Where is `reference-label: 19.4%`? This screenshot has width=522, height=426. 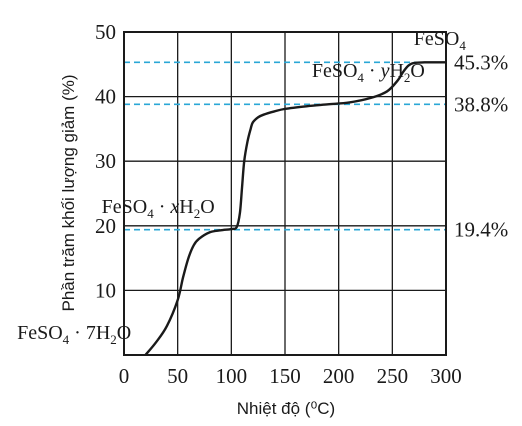
reference-label: 19.4% is located at coordinates (481, 230).